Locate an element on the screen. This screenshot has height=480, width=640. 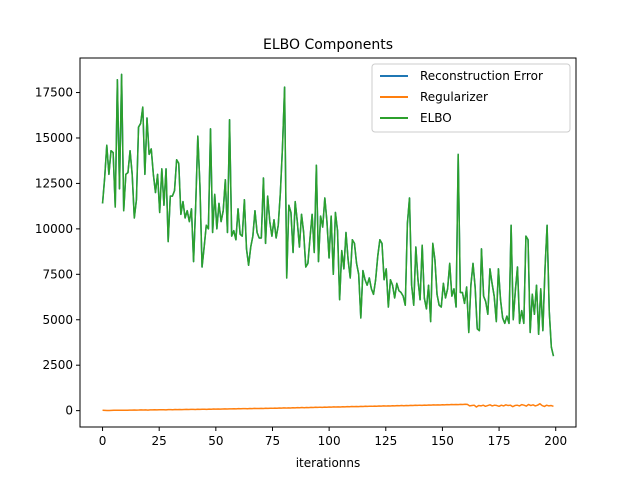
x-tick-label: 175 is located at coordinates (499, 441).